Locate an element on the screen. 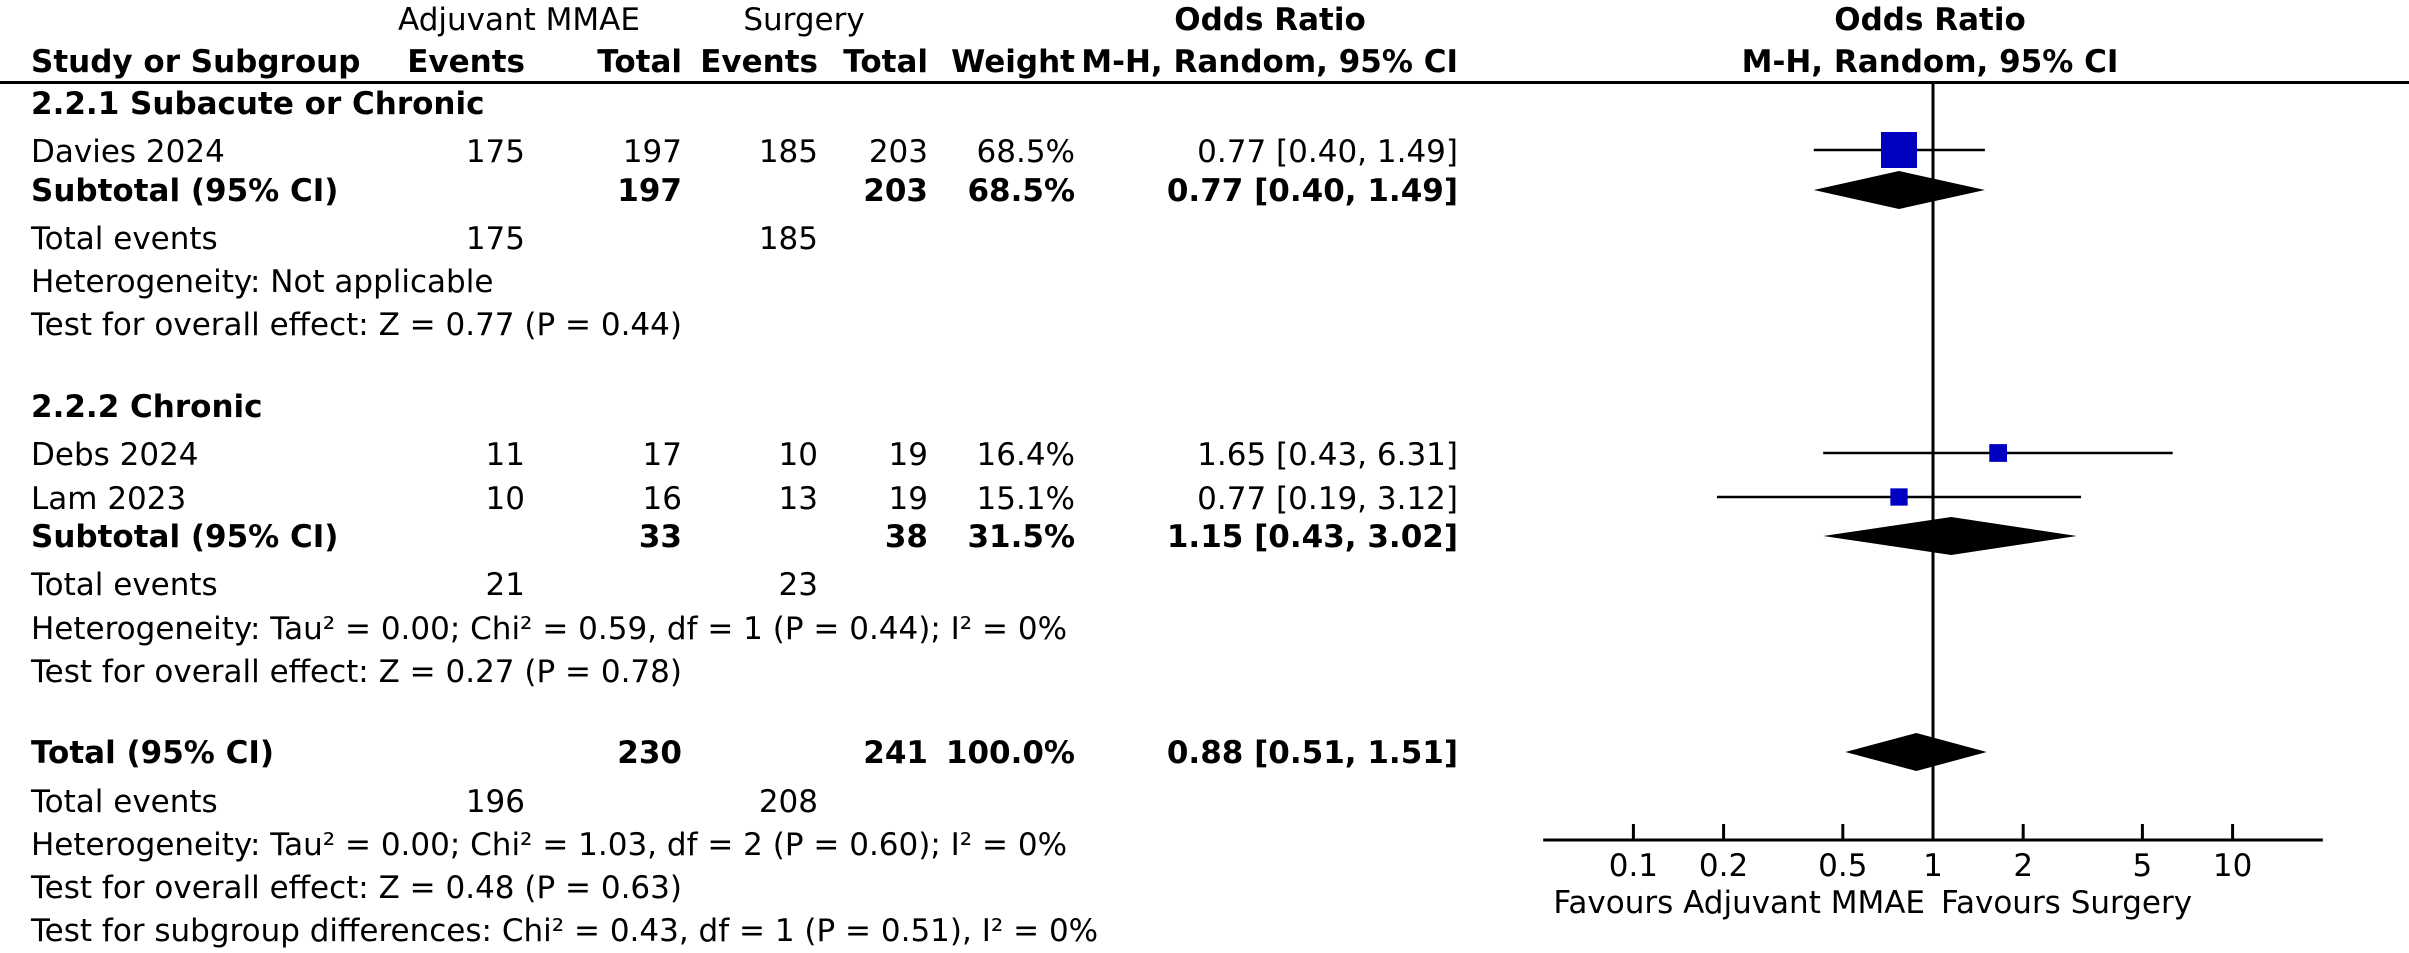  favours-right-label: Favours Surgery is located at coordinates (2066, 903).